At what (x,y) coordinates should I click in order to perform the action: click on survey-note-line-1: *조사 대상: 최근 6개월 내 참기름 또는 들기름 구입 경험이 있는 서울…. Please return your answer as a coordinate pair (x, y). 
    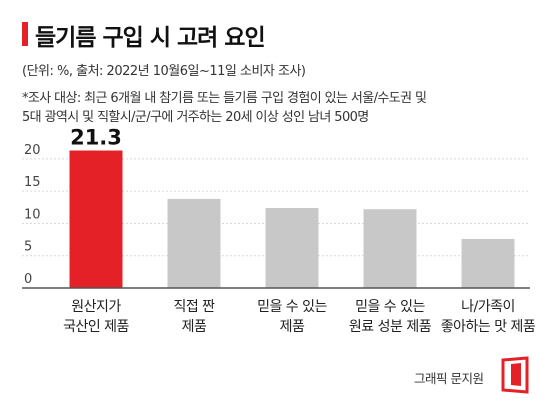
    Looking at the image, I should click on (224, 98).